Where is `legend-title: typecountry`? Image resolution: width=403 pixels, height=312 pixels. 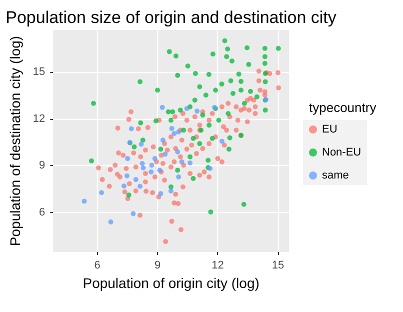
legend-title: typecountry is located at coordinates (343, 107).